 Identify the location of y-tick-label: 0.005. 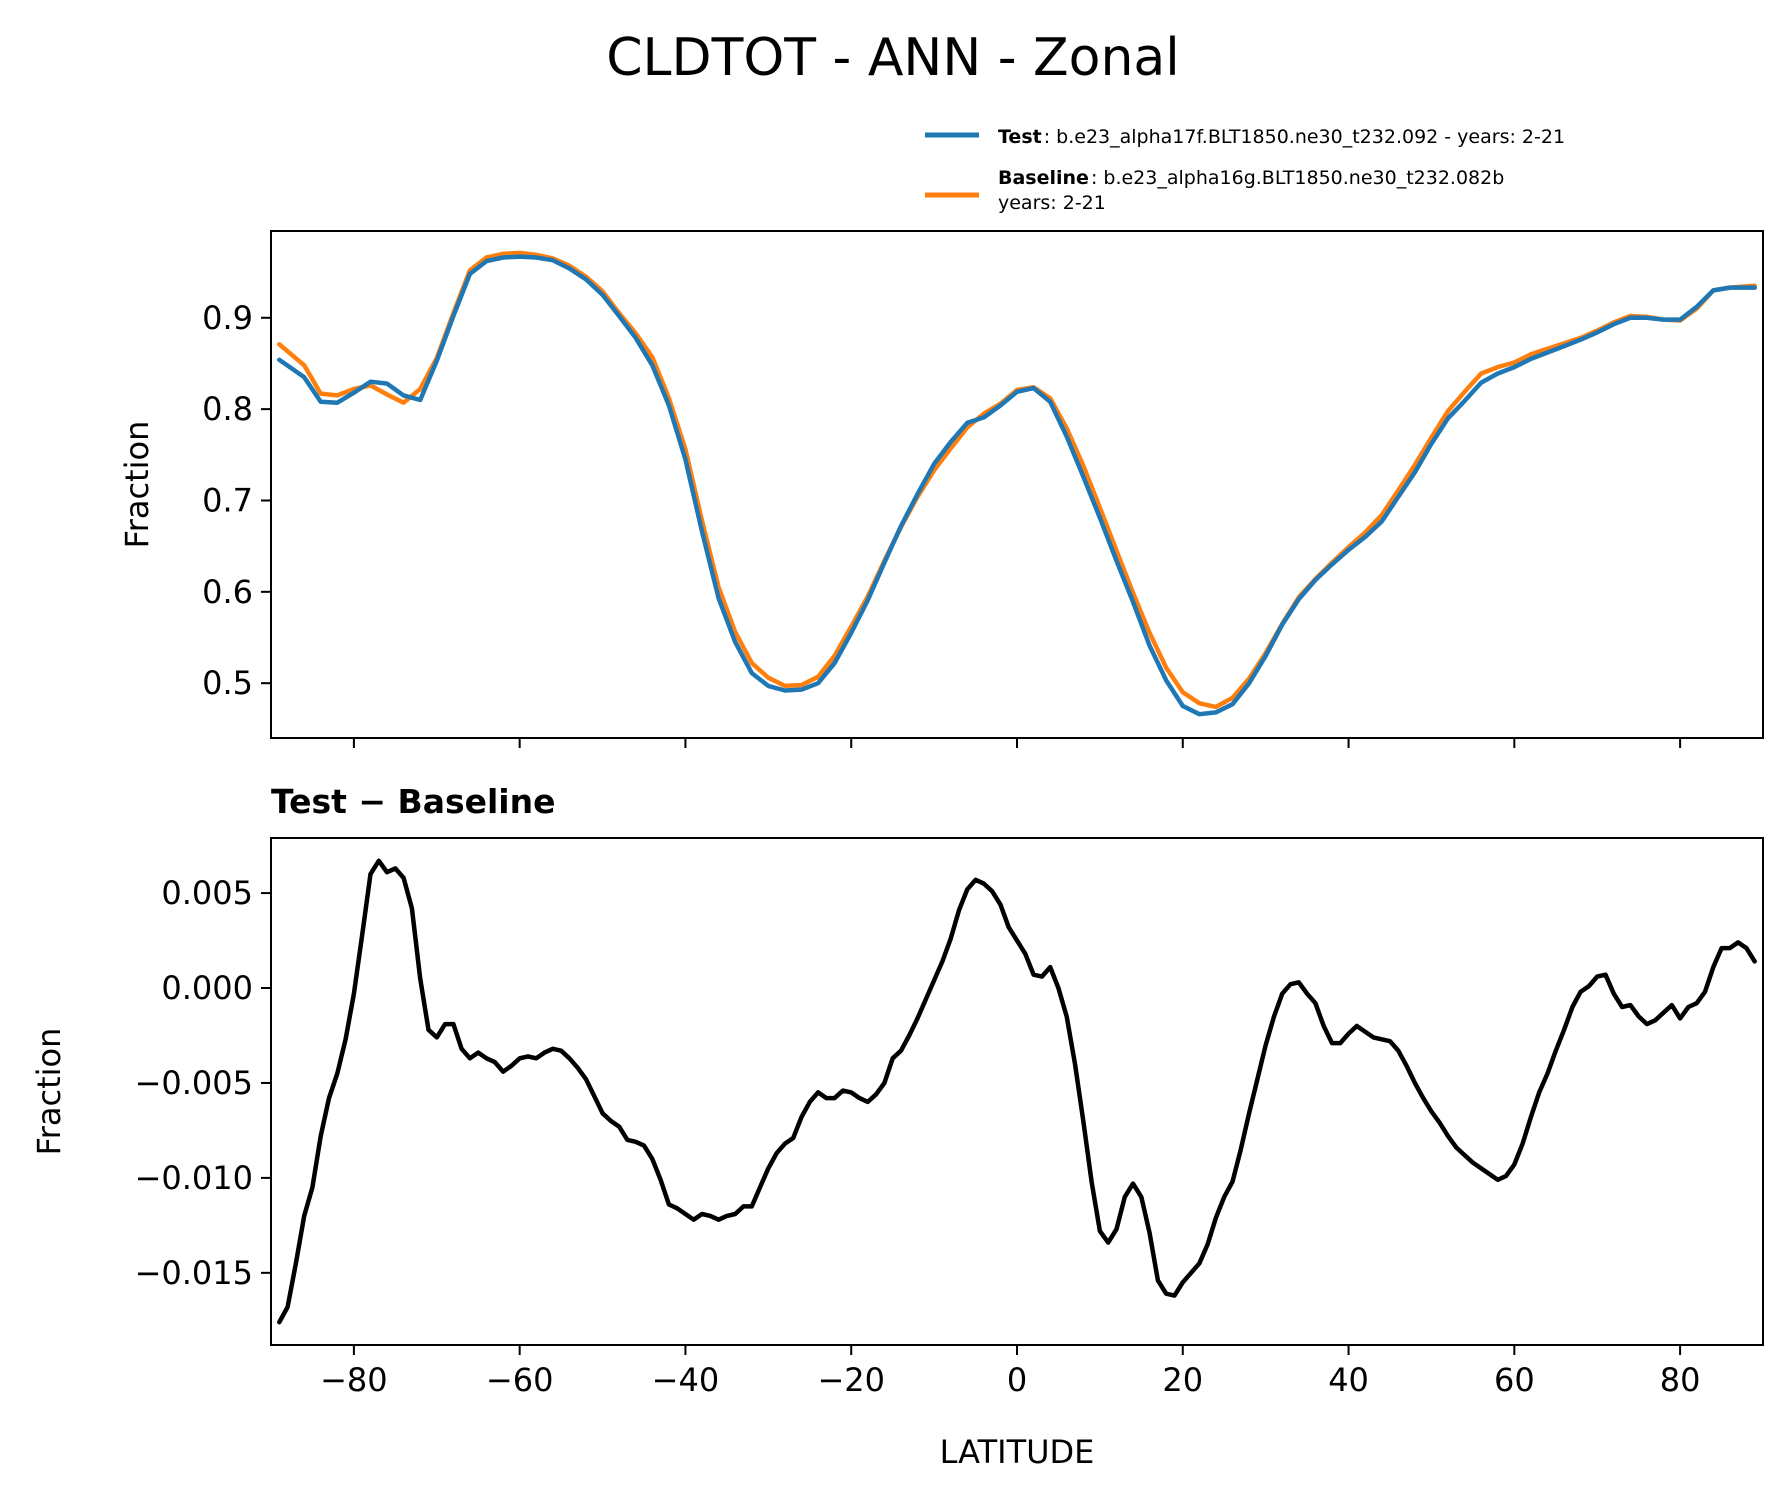
(207, 893).